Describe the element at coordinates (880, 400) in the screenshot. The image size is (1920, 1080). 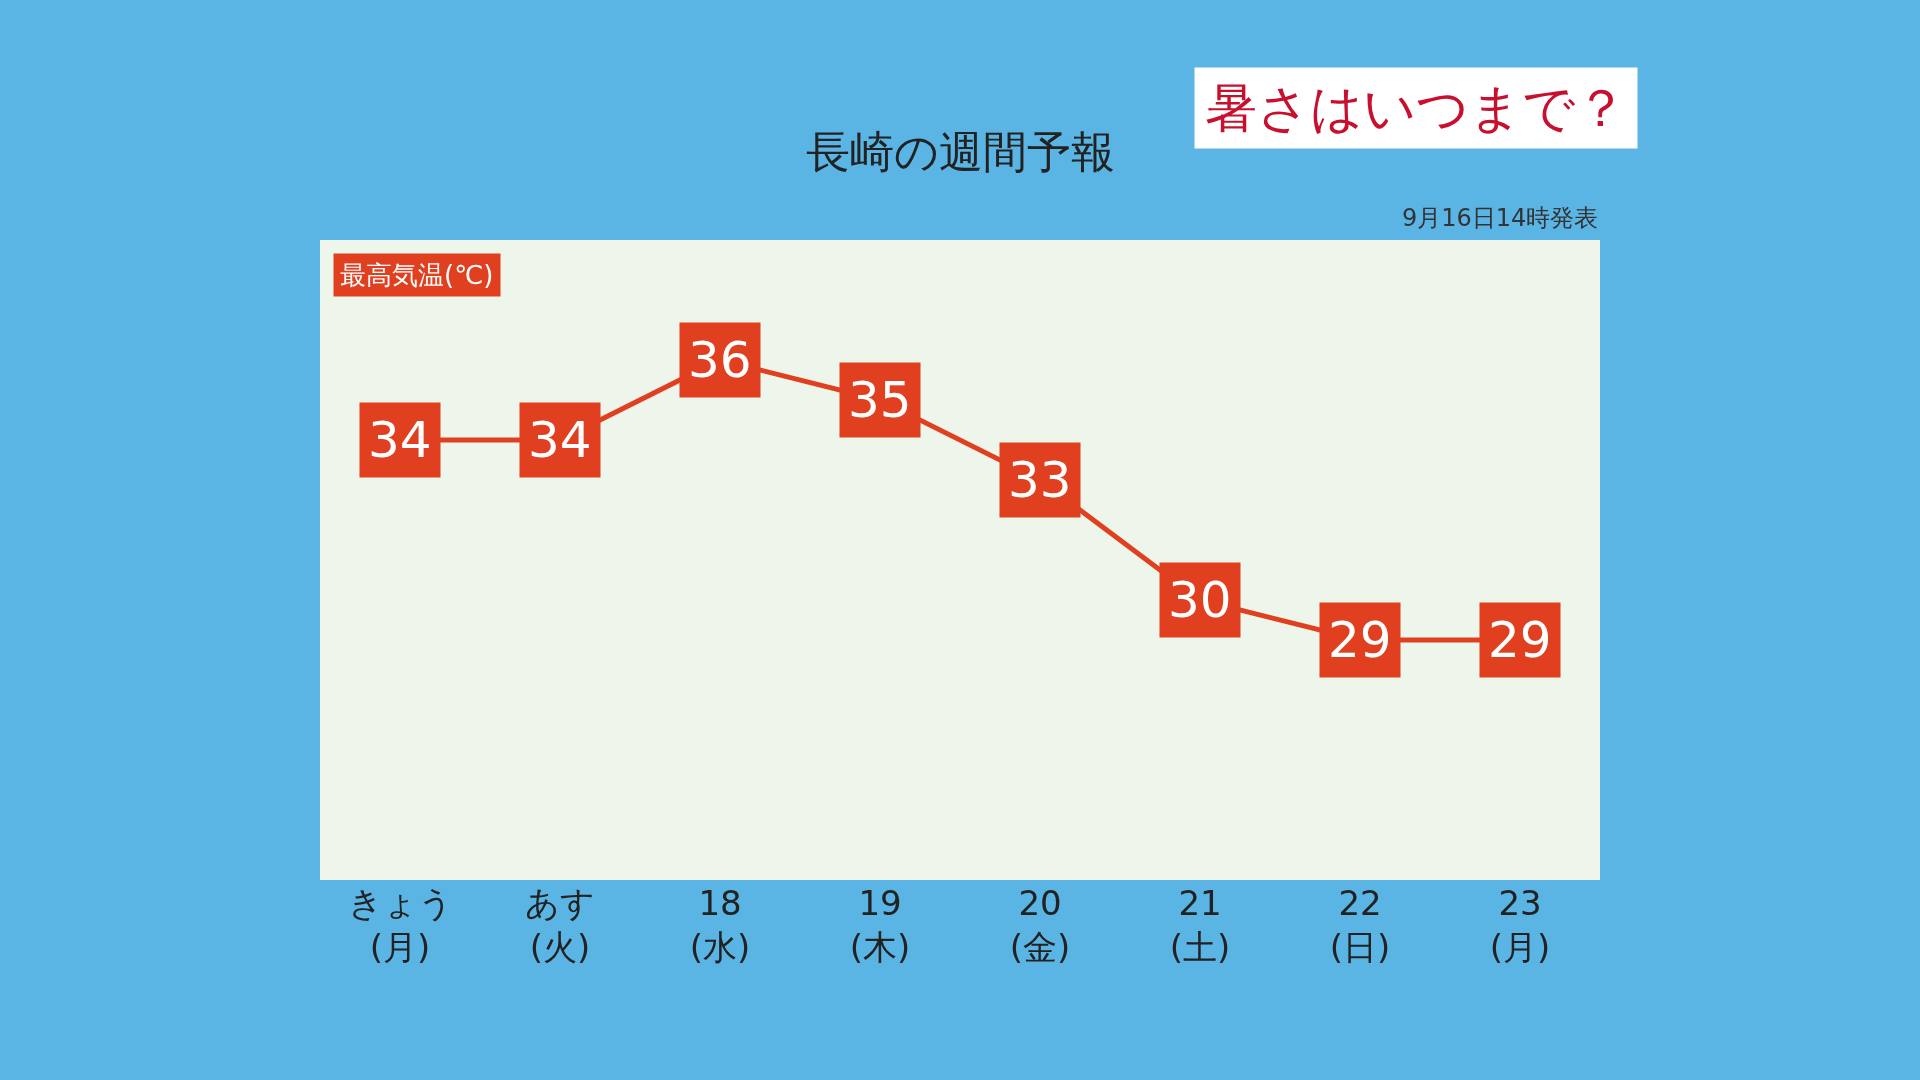
I see `data-label: 35` at that location.